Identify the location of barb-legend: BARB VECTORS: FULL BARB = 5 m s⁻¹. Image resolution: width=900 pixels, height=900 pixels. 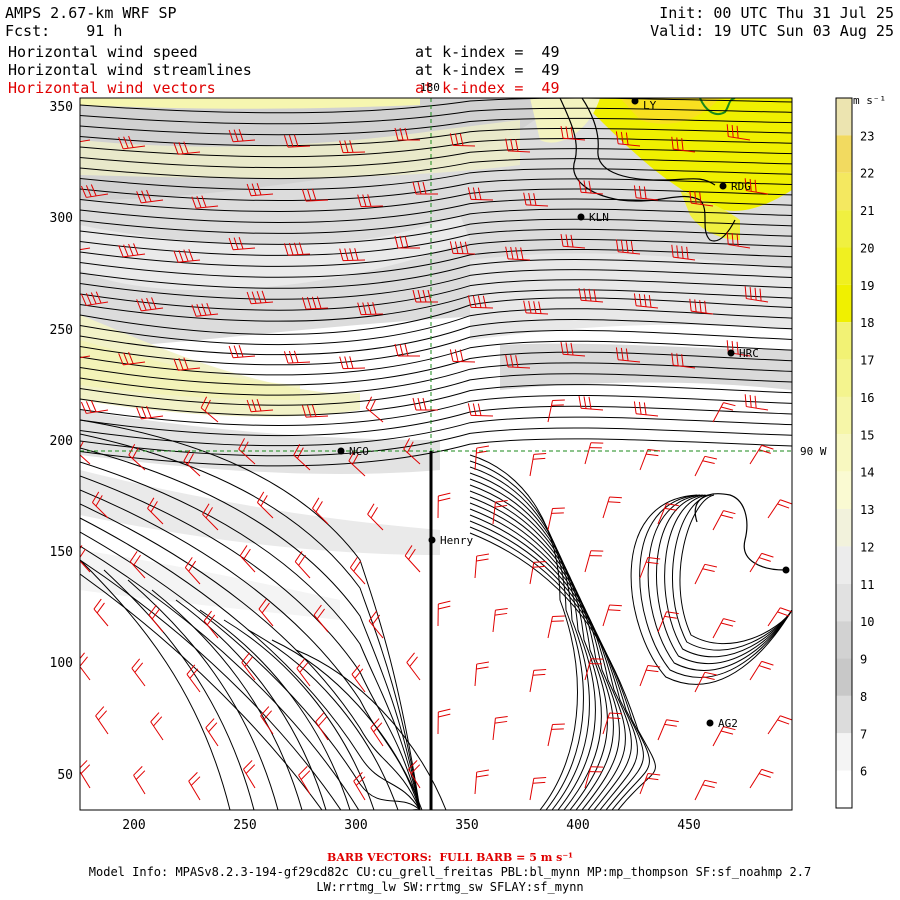
(450, 857).